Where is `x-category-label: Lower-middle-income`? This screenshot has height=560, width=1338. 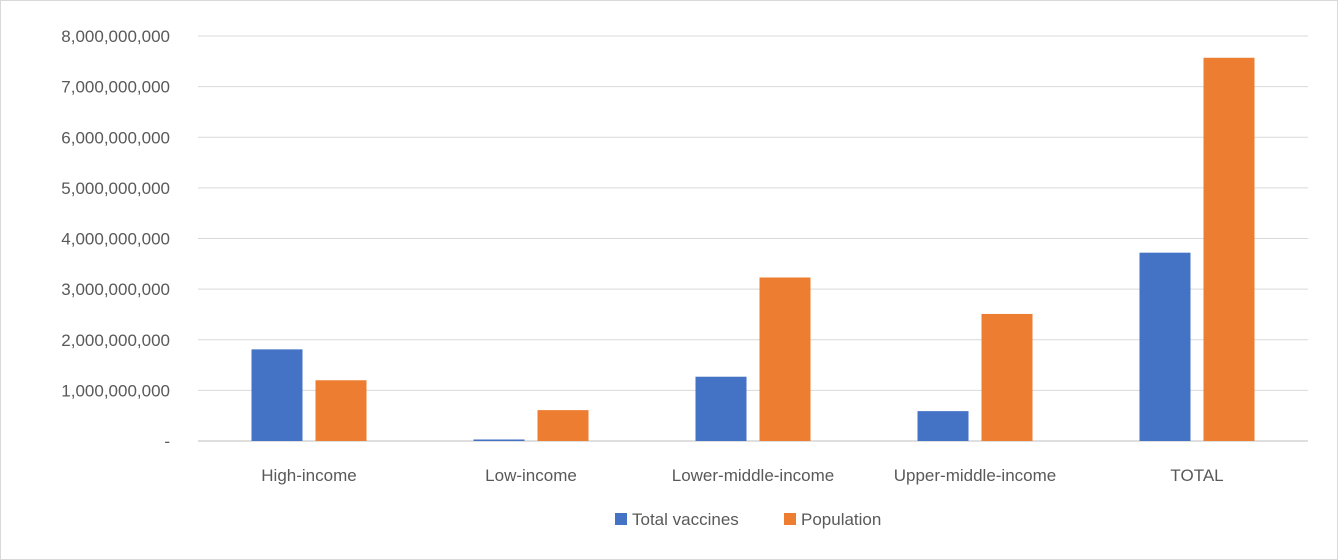
x-category-label: Lower-middle-income is located at coordinates (753, 475).